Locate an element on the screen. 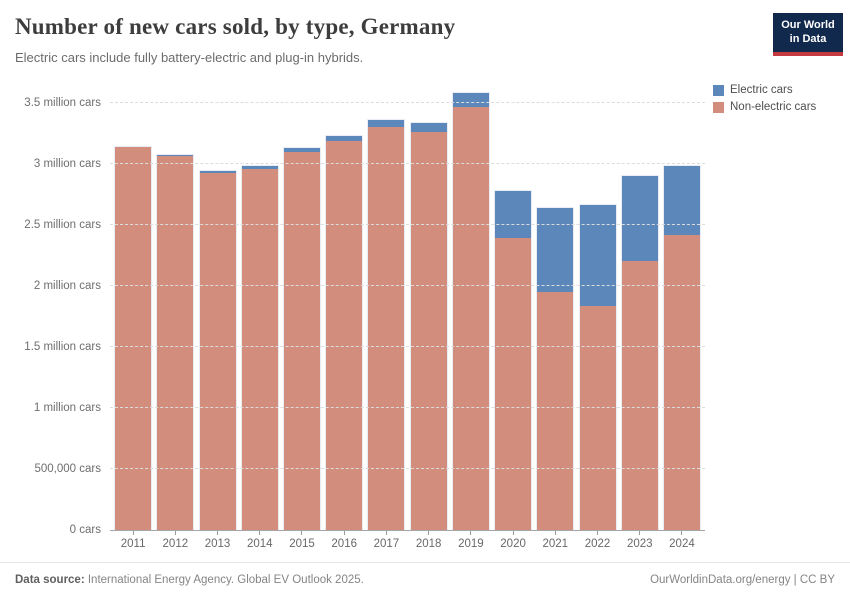  bar-2023 is located at coordinates (639, 352).